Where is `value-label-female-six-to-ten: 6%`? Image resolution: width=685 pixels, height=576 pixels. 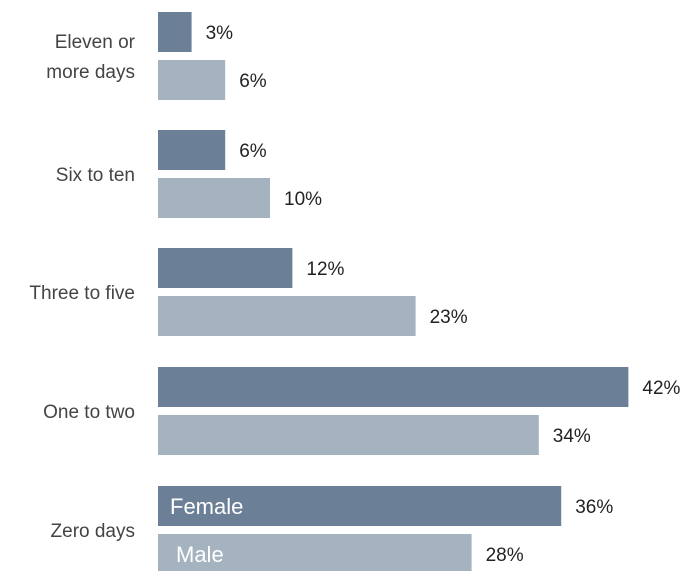
value-label-female-six-to-ten: 6% is located at coordinates (253, 151).